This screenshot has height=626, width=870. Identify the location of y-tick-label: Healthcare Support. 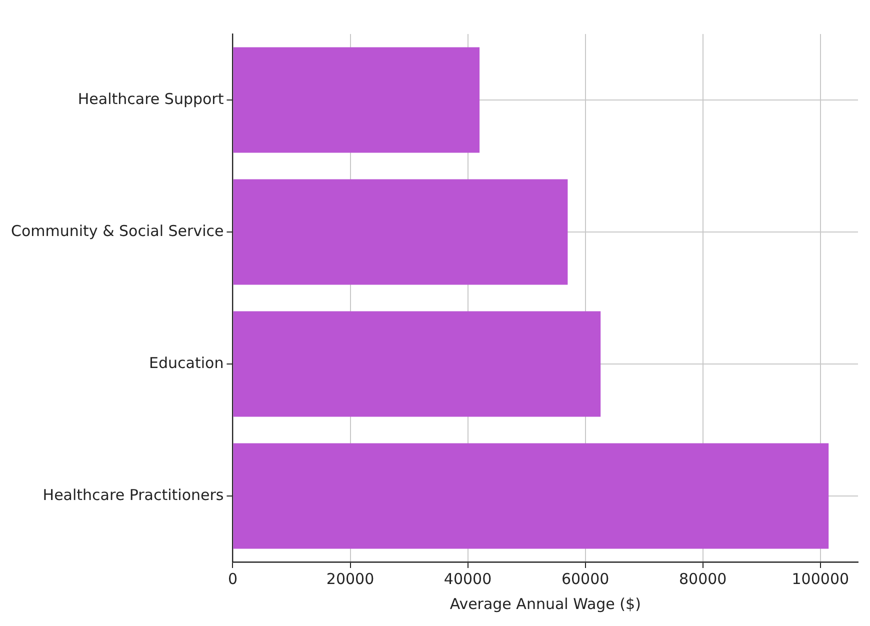
(151, 99).